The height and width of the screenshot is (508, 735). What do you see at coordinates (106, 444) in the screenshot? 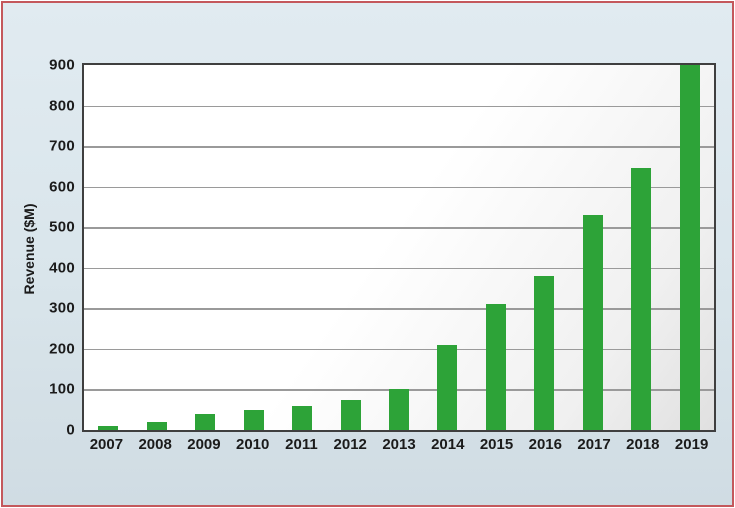
I see `x-tick-label-2007: 2007` at bounding box center [106, 444].